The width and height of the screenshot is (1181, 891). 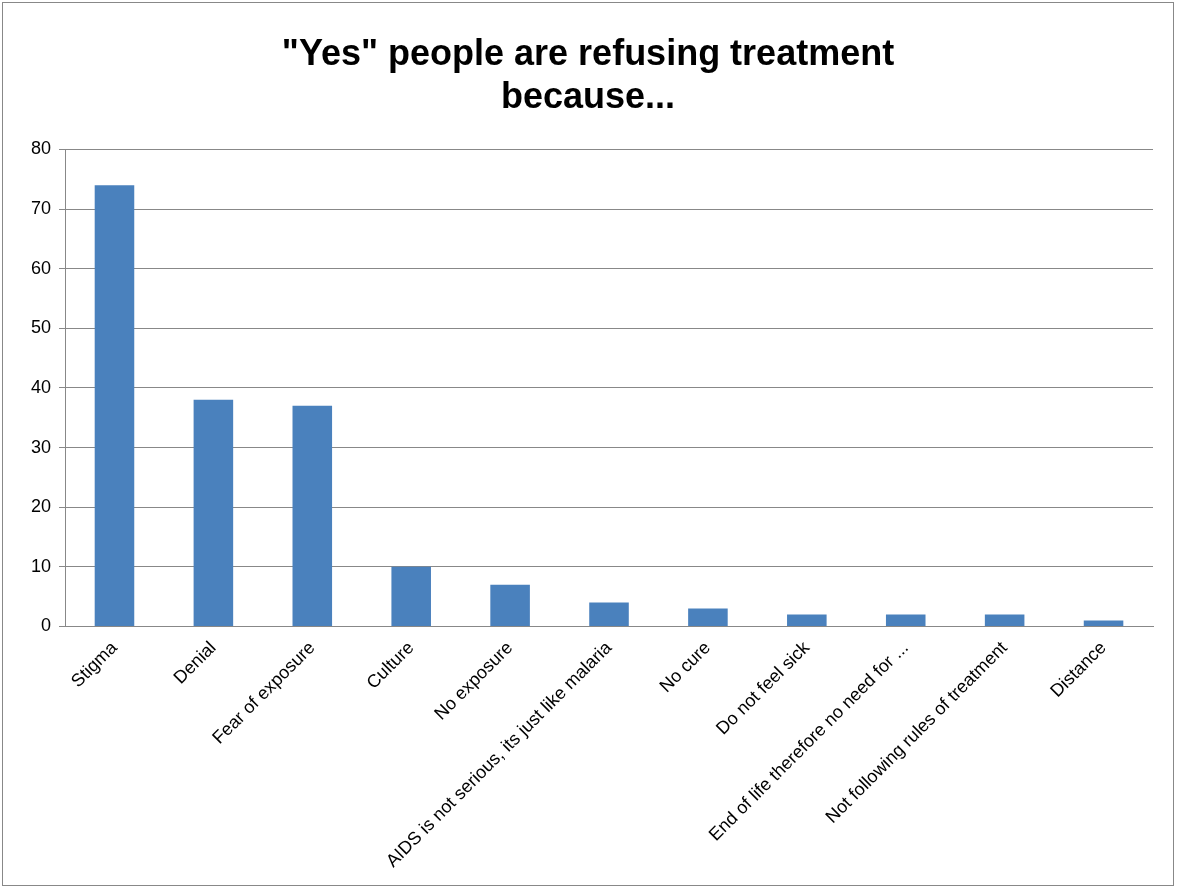 I want to click on x-tick-label: No cure, so click(x=685, y=666).